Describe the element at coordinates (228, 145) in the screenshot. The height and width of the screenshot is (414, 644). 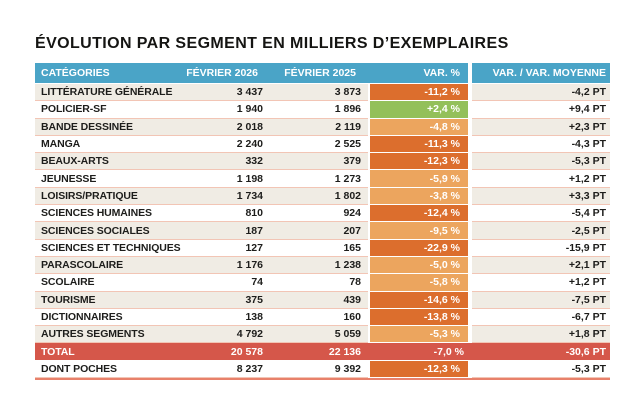
I see `feb-2026-cell: 2 240` at that location.